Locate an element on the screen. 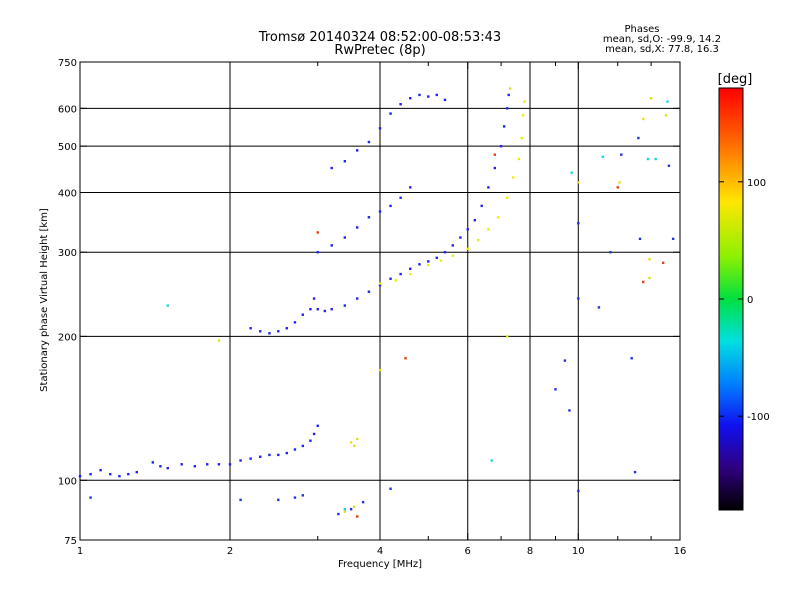  phases-heading: Phases is located at coordinates (641, 29).